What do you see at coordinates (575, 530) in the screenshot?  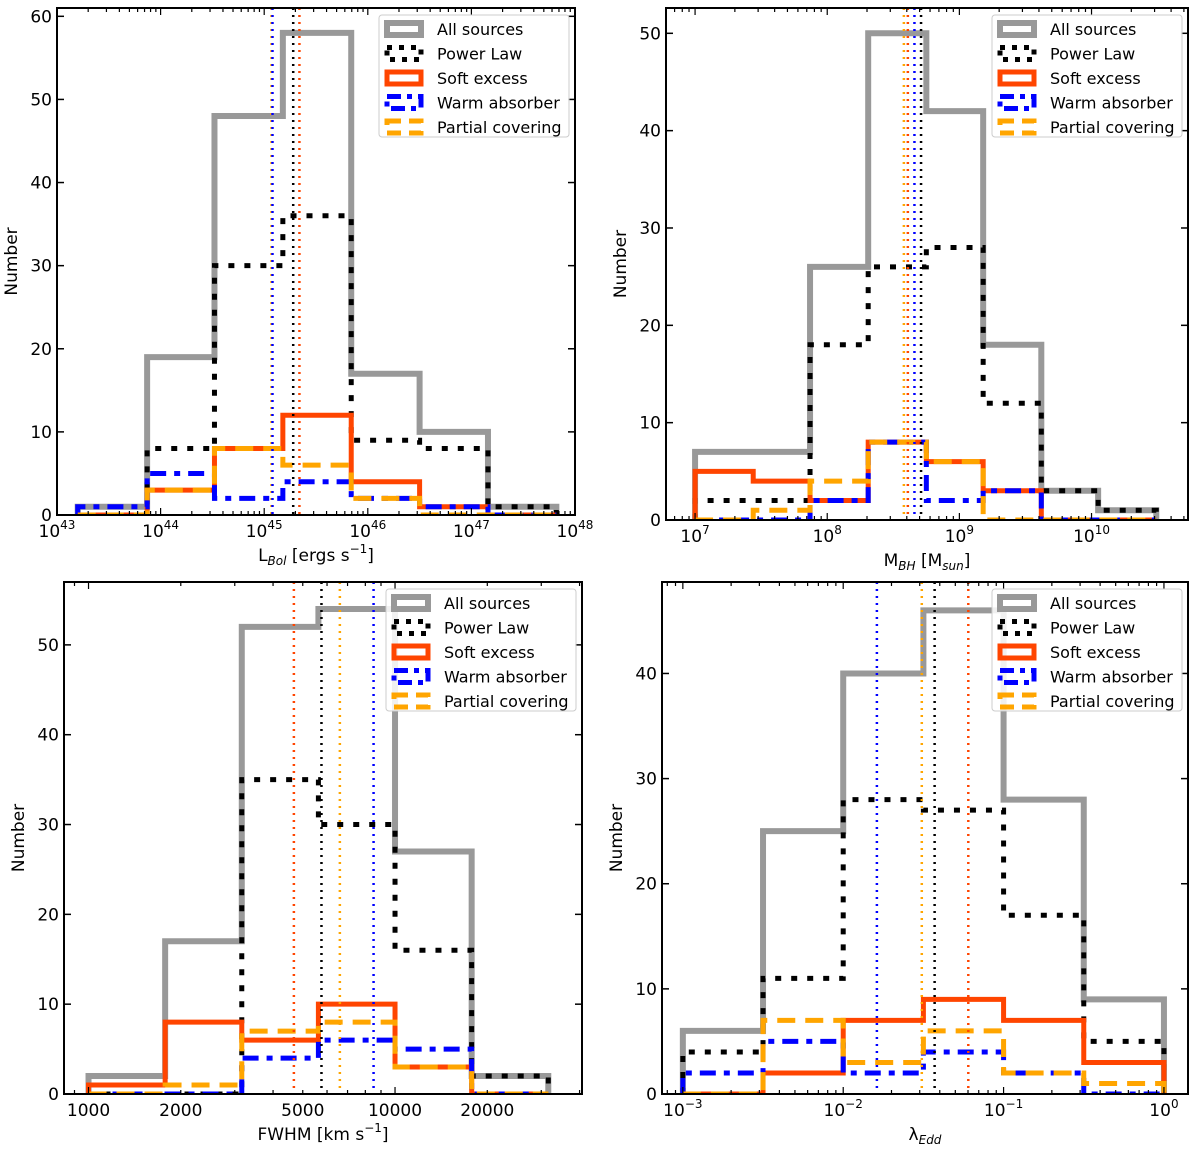 I see `x-tick-label: 1048` at bounding box center [575, 530].